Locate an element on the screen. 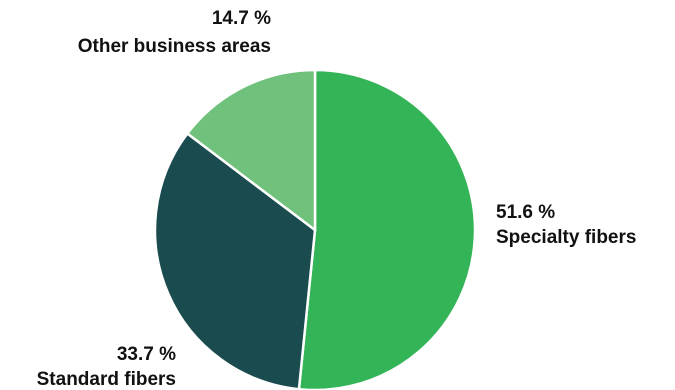  slice-value-label-other-business-areas: 14.7 % is located at coordinates (241, 18).